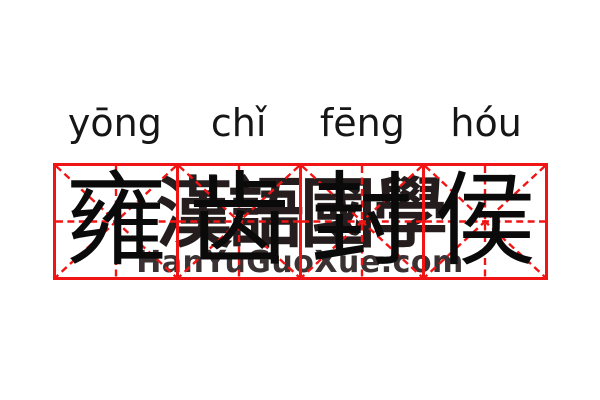  Describe the element at coordinates (300, 123) in the screenshot. I see `pinyin-row: yōng chǐ fēng hóu` at that location.